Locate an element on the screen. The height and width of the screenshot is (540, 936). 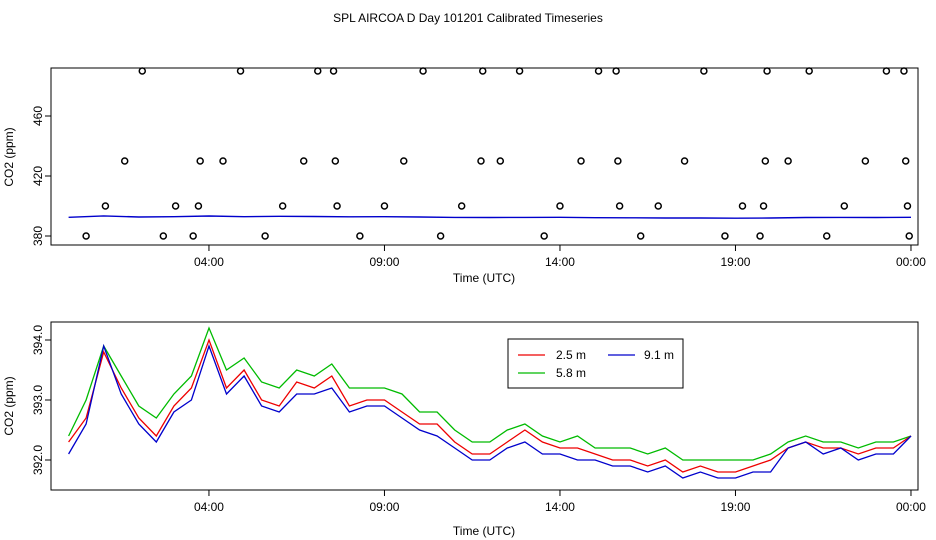
x-axis-bottom: 04:00 09:00 14:00 19:00 00:00 is located at coordinates (560, 502).